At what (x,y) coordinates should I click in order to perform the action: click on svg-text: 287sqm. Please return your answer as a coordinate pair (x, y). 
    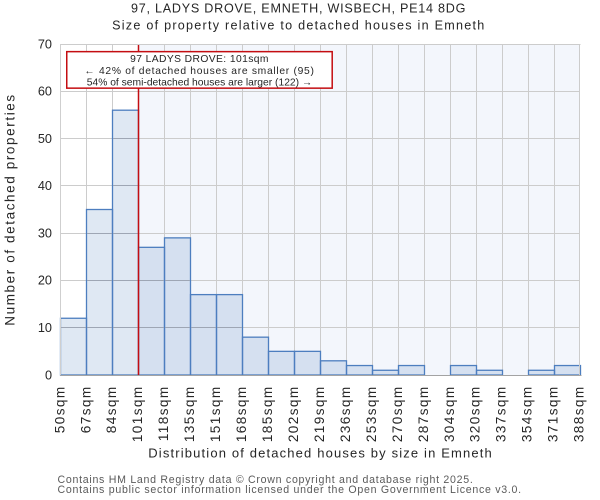
    Looking at the image, I should click on (423, 413).